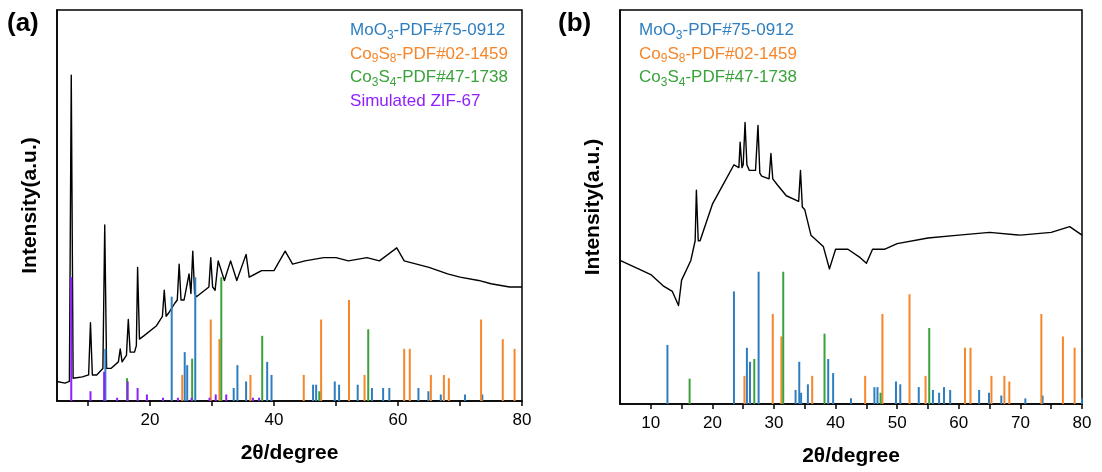 Image resolution: width=1102 pixels, height=472 pixels. Describe the element at coordinates (1020, 422) in the screenshot. I see `x-tick-label: 70` at that location.